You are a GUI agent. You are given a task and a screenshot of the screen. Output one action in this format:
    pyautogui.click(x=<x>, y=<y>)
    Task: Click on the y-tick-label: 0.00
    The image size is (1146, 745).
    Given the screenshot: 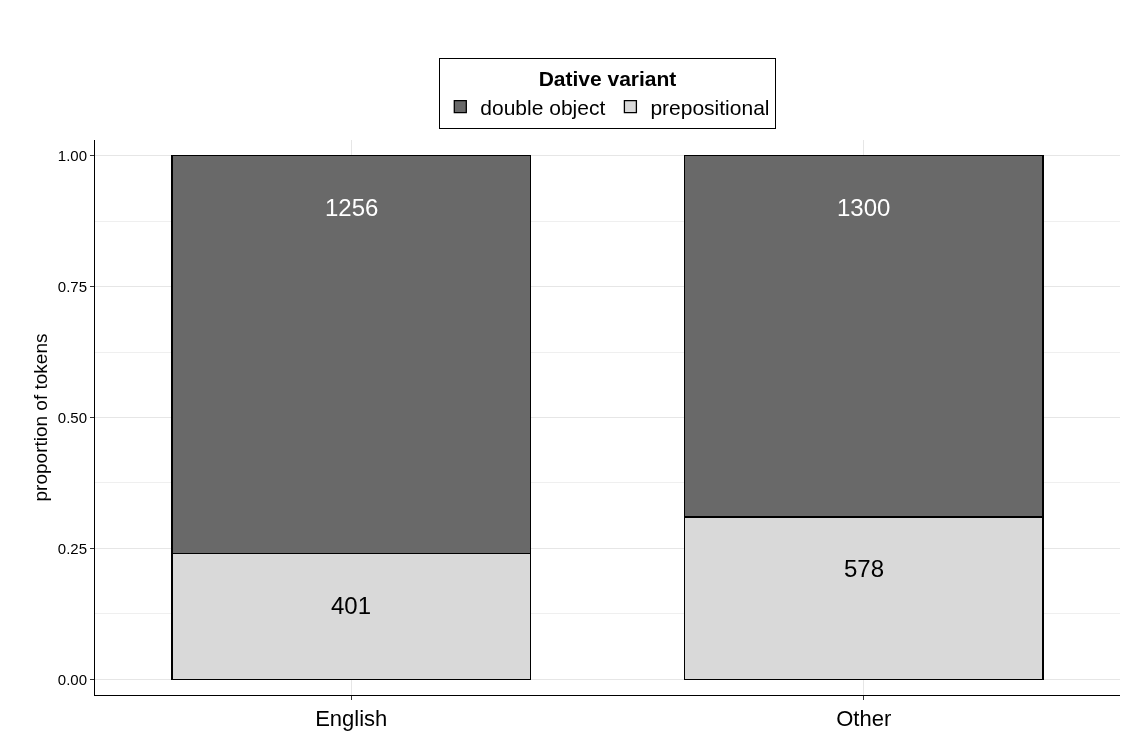 What is the action you would take?
    pyautogui.click(x=72, y=679)
    